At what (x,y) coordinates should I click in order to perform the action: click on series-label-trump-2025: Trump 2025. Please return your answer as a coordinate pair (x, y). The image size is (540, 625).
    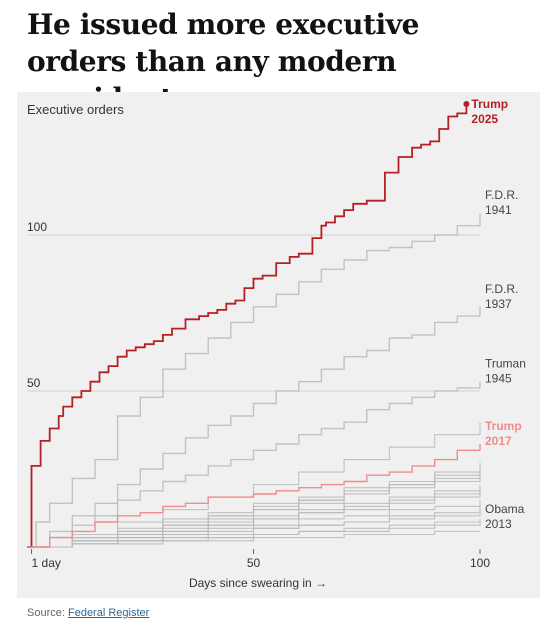
    Looking at the image, I should click on (489, 111).